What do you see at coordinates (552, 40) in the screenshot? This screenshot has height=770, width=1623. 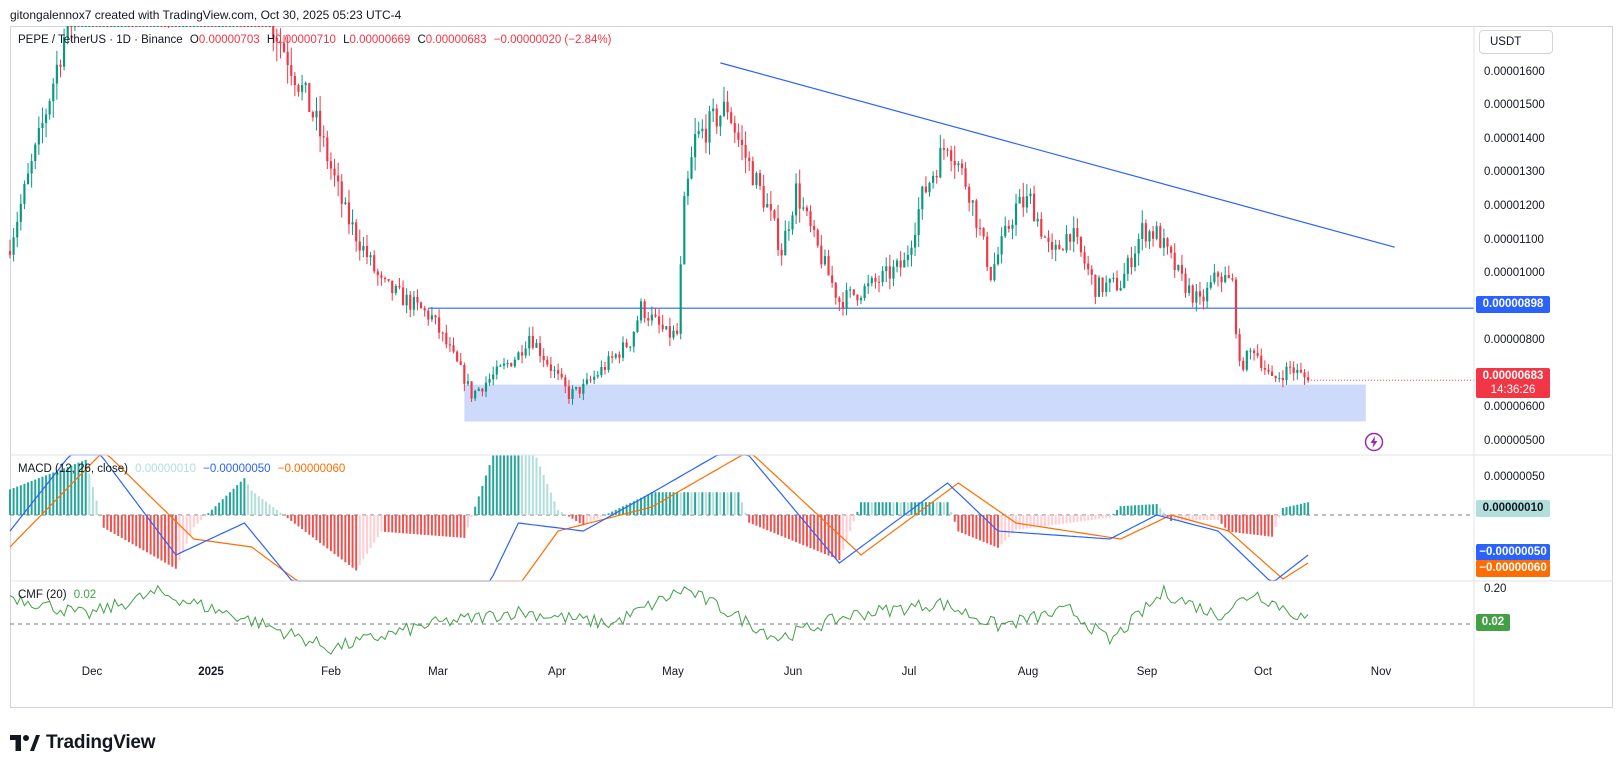 I see `change-value: −0.00000020 (−2.84%)` at bounding box center [552, 40].